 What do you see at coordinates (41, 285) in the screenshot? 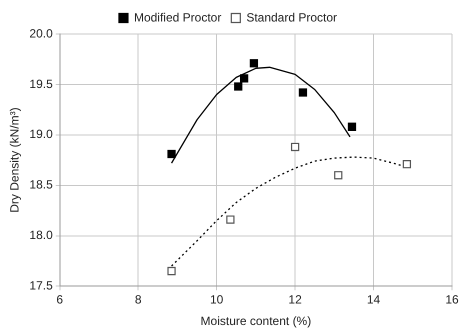
I see `y-tick-label: 17.5` at bounding box center [41, 285].